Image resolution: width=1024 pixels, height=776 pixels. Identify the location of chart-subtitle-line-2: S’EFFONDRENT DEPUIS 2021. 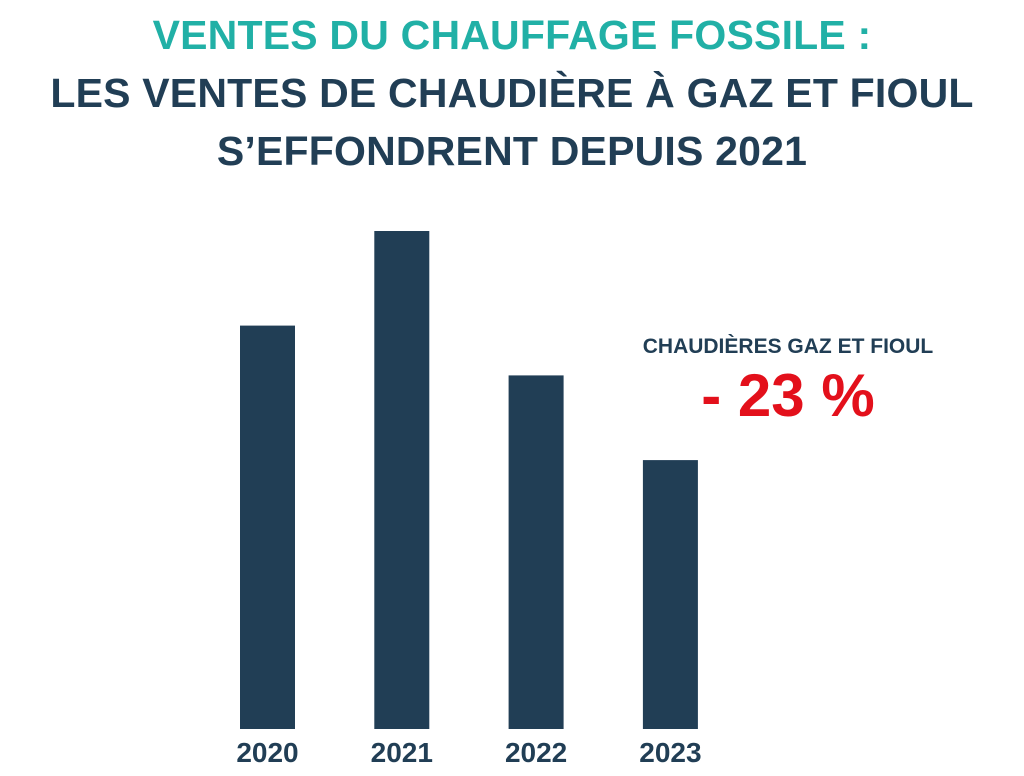
(512, 151).